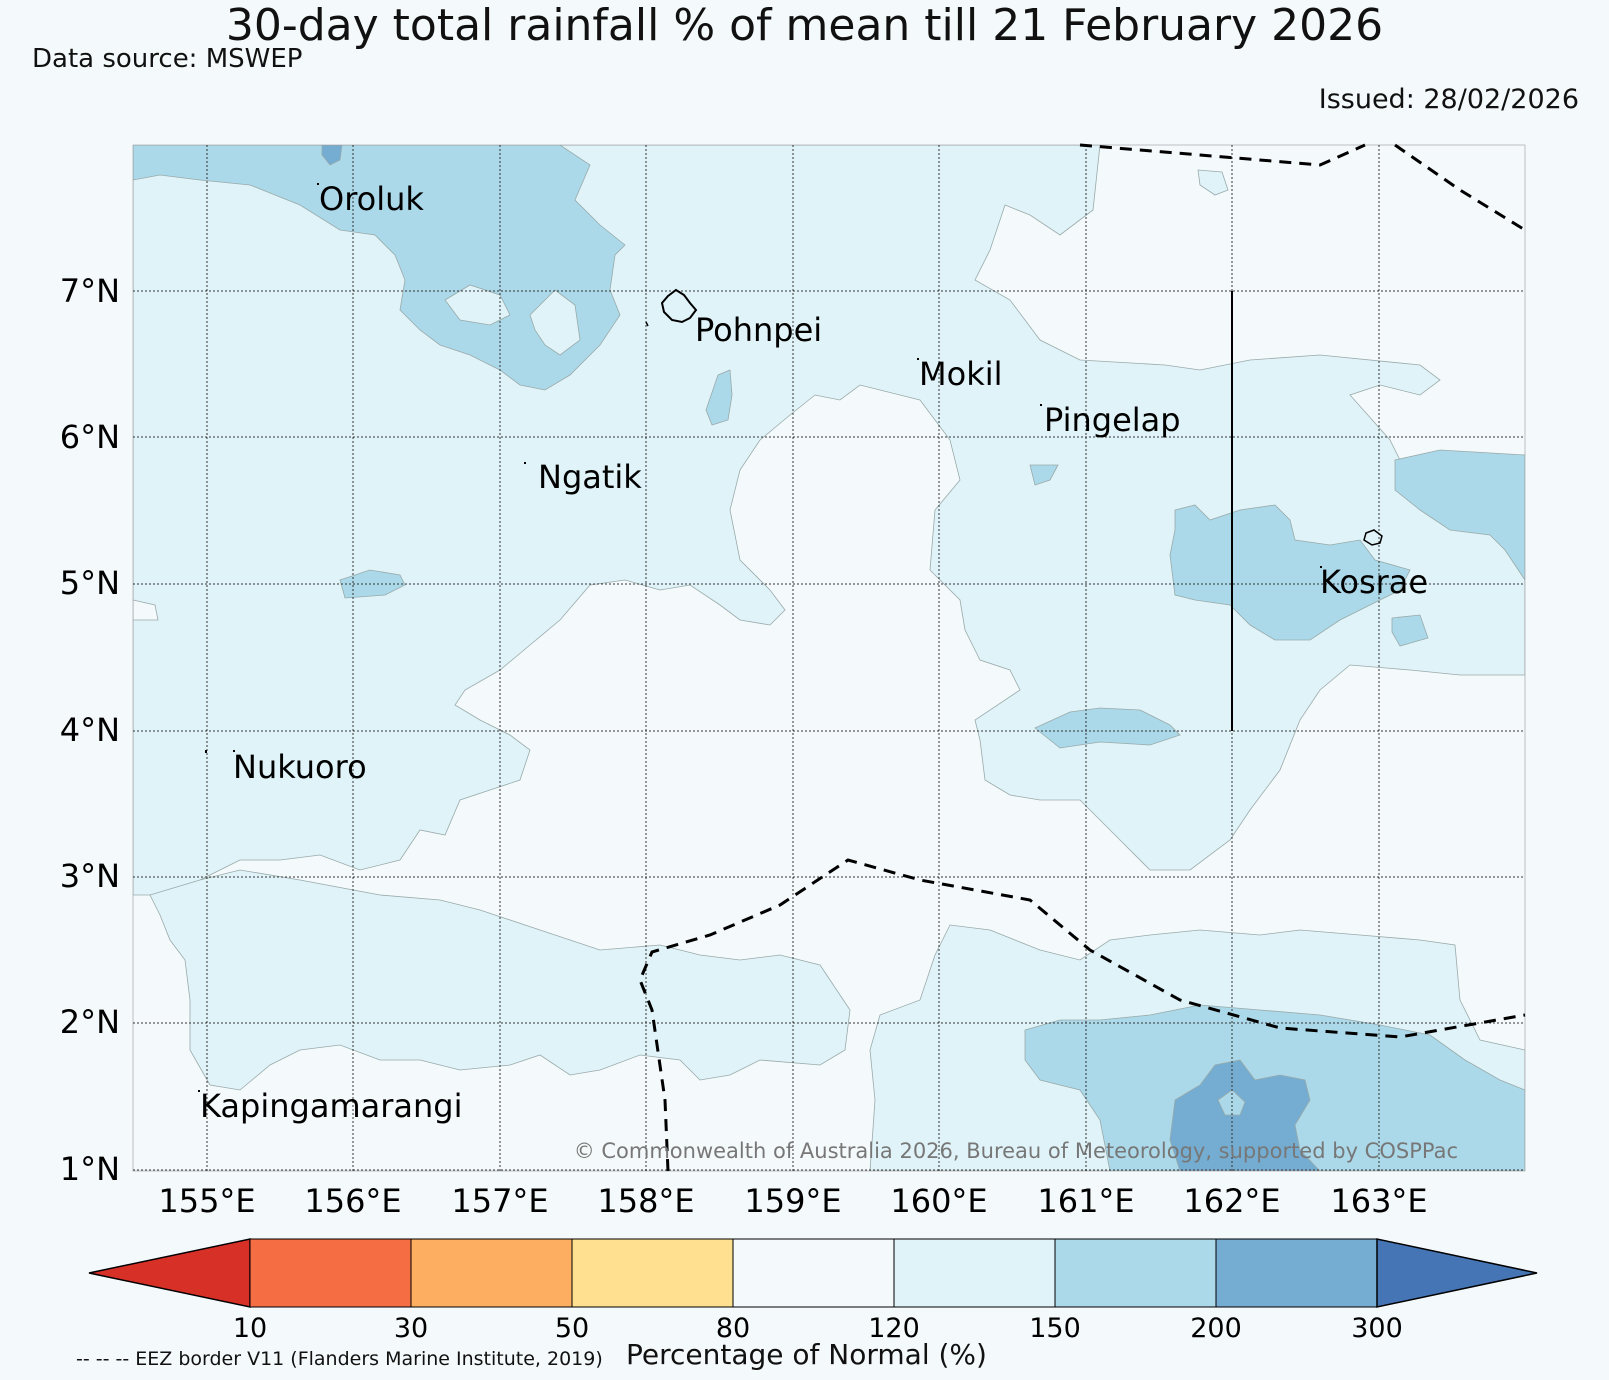  Describe the element at coordinates (1085, 1201) in the screenshot. I see `lon-label: 161°E` at that location.